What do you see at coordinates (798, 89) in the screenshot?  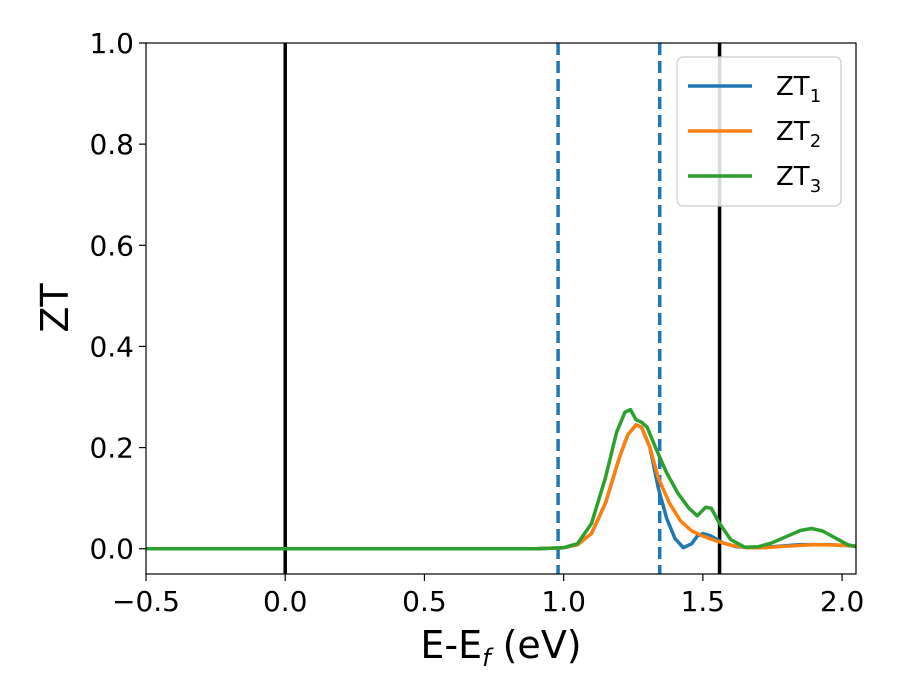 I see `legend-label-1: ZT1` at bounding box center [798, 89].